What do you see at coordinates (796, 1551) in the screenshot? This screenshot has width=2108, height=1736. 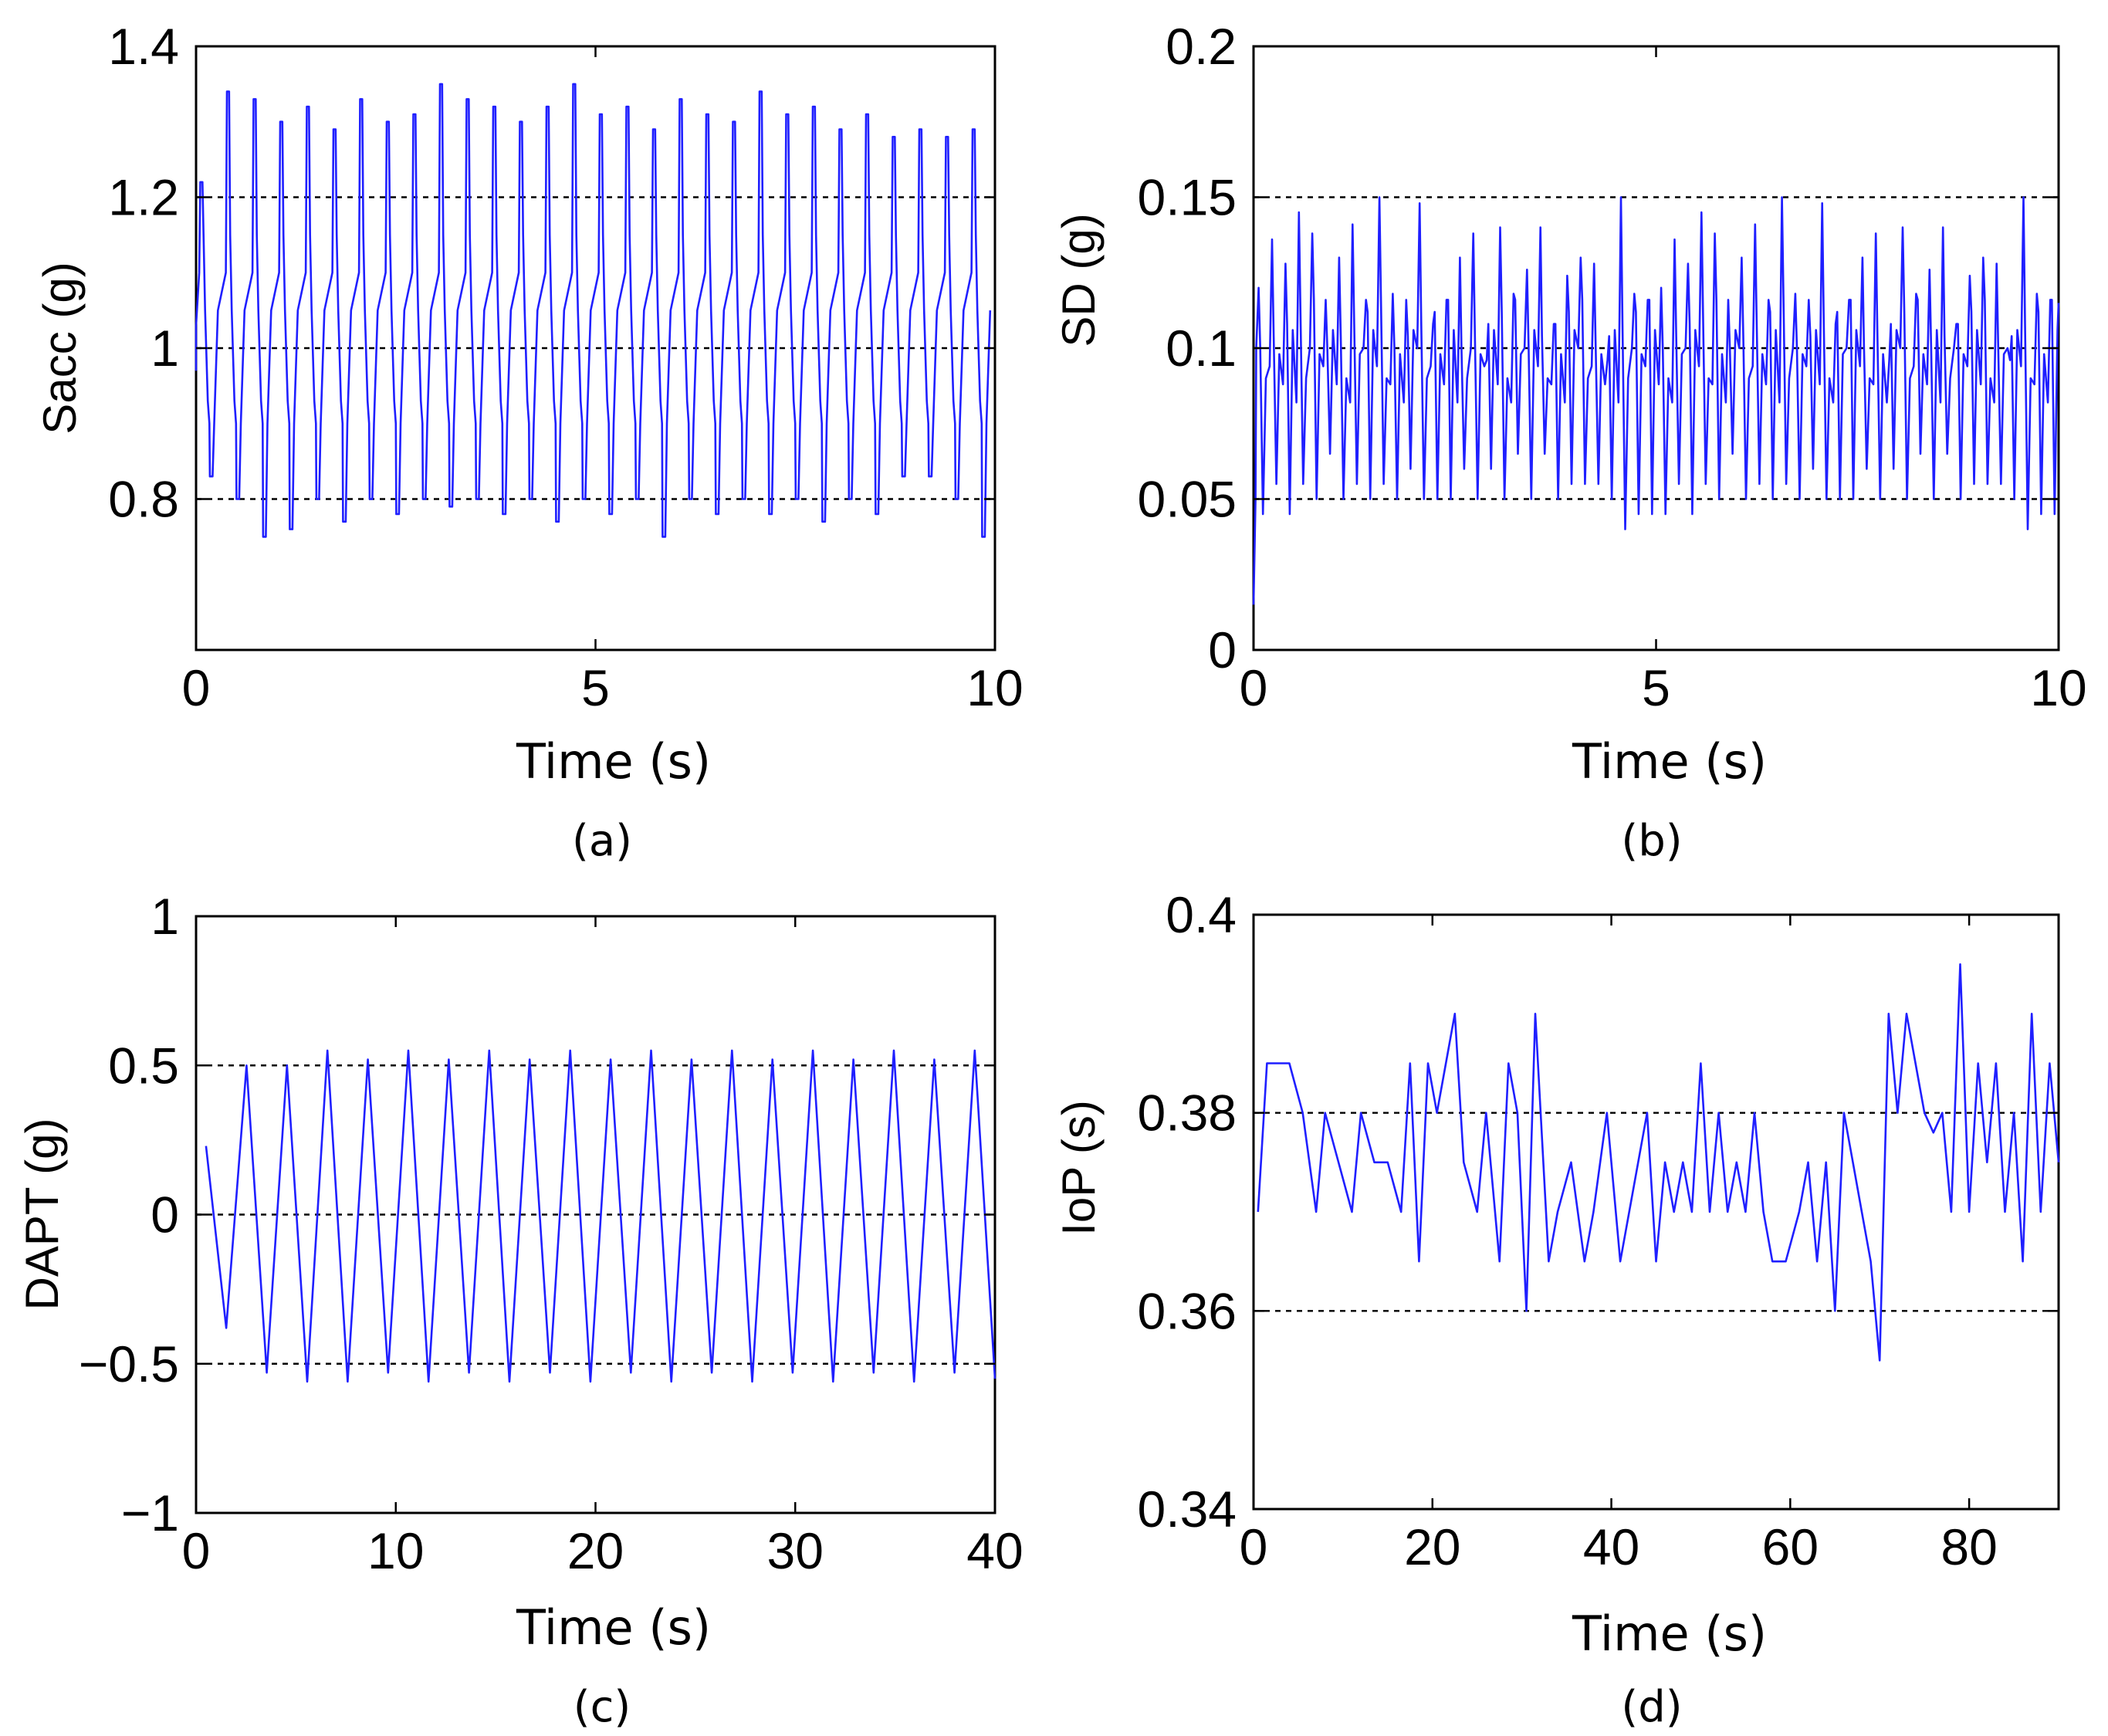 I see `x-tick-label: 30` at bounding box center [796, 1551].